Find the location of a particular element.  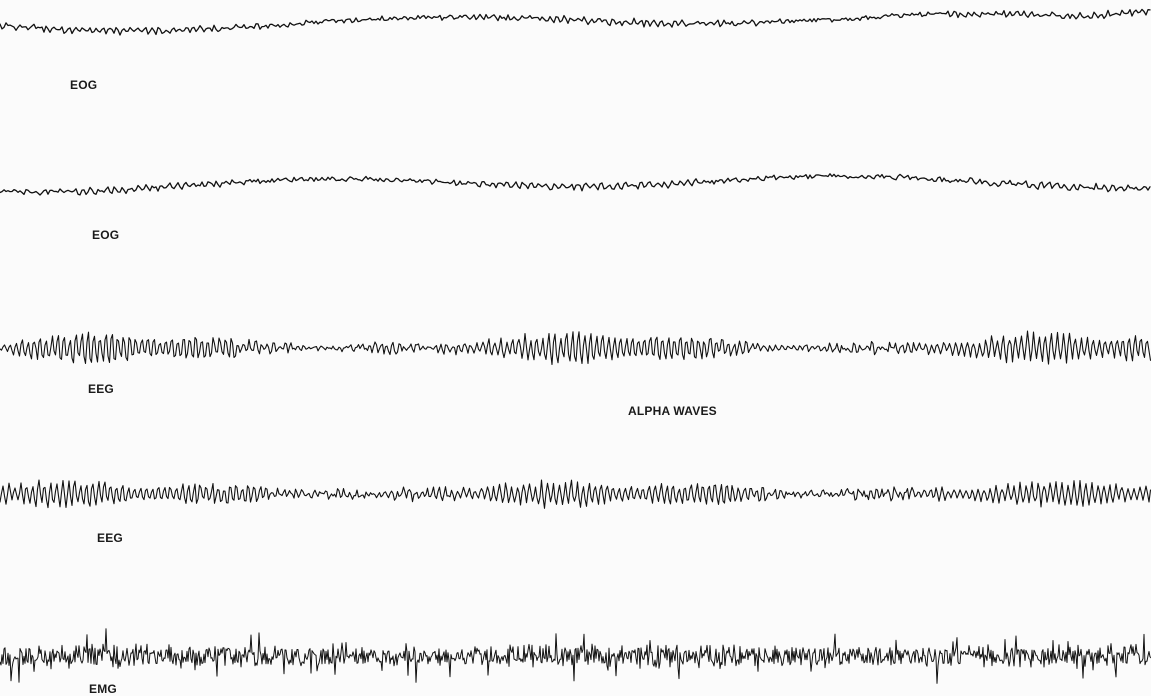

eog-label-1: EOG is located at coordinates (84, 85).